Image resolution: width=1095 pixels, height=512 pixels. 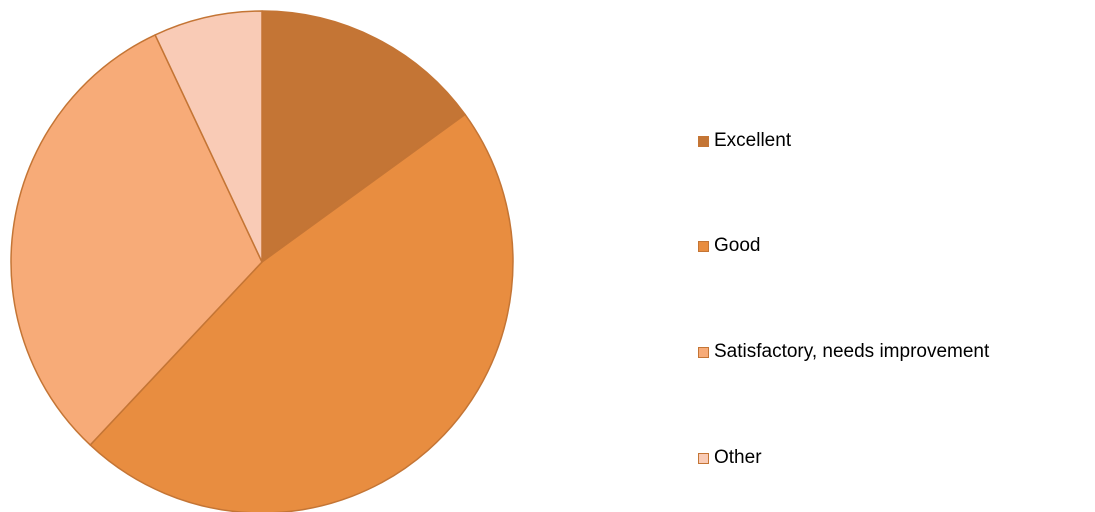 What do you see at coordinates (703, 246) in the screenshot?
I see `legend-swatch-good` at bounding box center [703, 246].